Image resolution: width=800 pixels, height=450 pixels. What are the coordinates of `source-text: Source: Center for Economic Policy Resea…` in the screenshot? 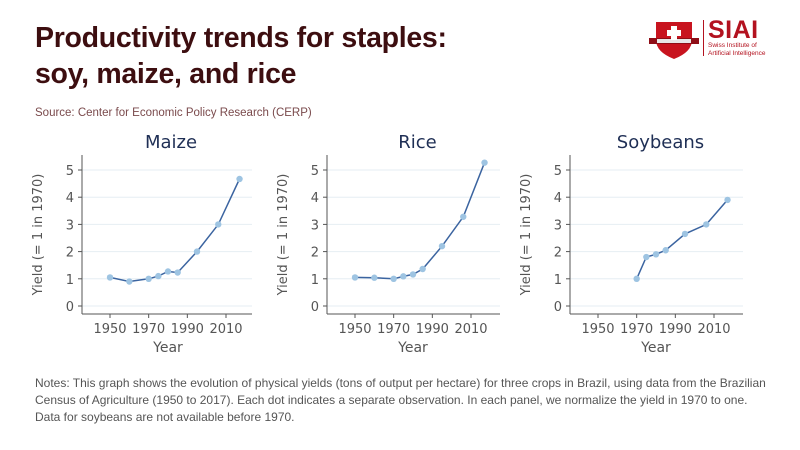 It's located at (173, 113).